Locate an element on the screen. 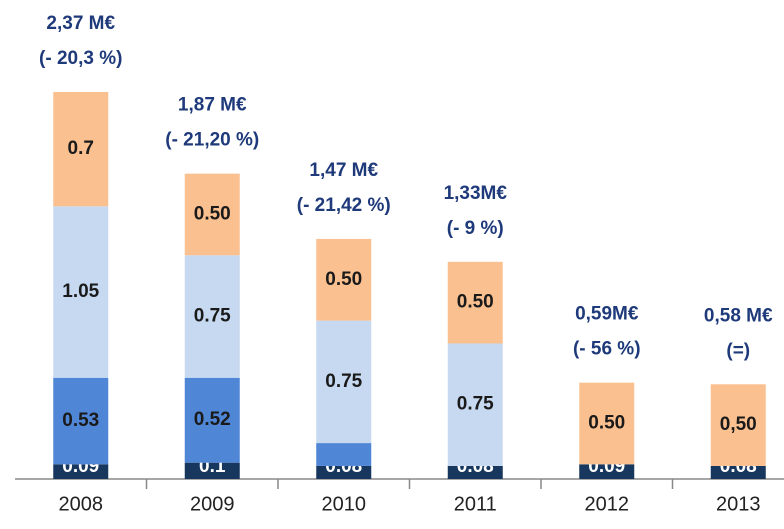 This screenshot has width=784, height=529. data-label: 1.05 is located at coordinates (80, 291).